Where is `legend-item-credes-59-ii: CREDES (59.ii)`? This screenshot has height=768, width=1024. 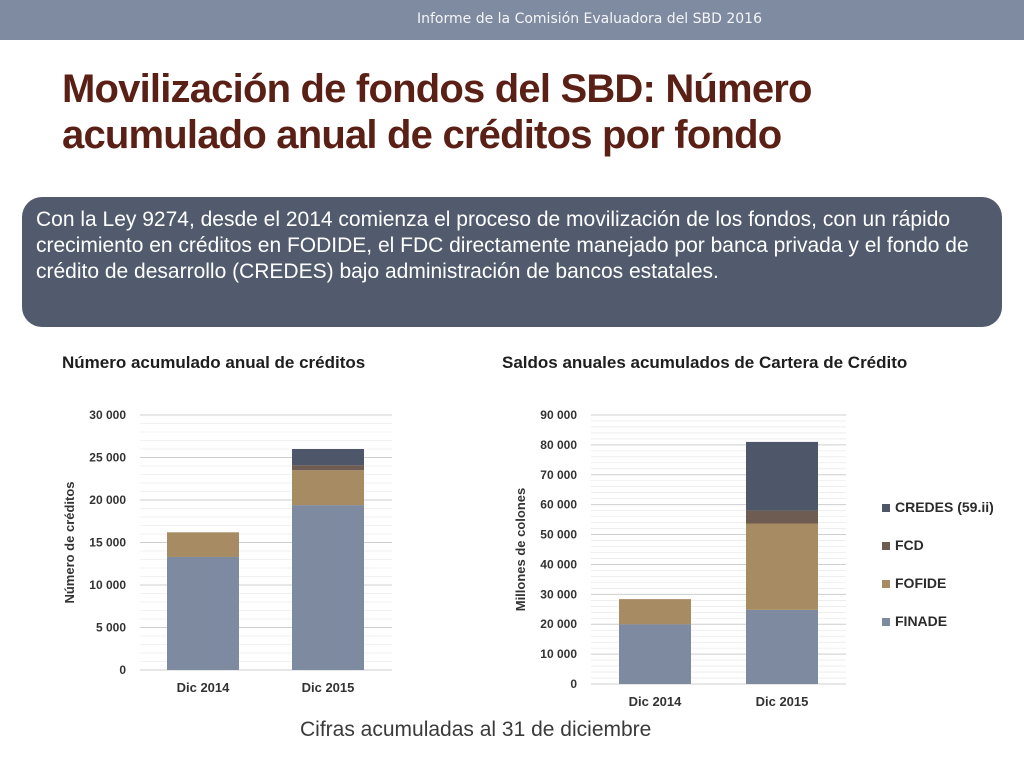 legend-item-credes-59-ii: CREDES (59.ii) is located at coordinates (952, 508).